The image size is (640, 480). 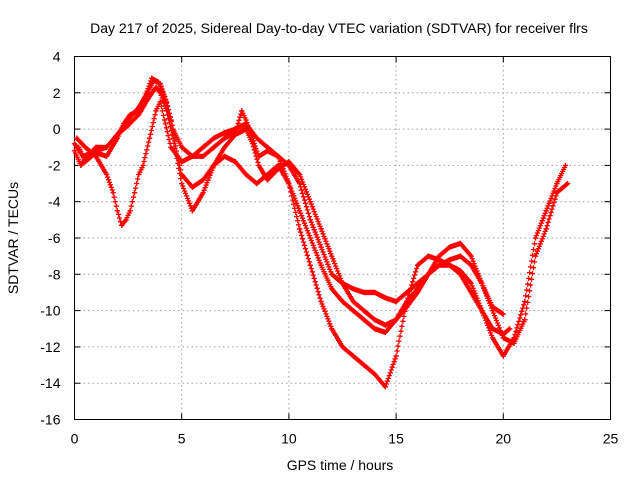 I want to click on x-tick-label: 15, so click(x=396, y=439).